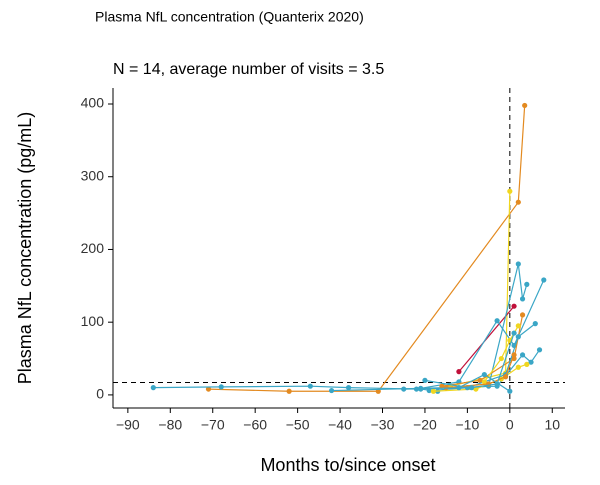 The height and width of the screenshot is (485, 600). Describe the element at coordinates (93, 175) in the screenshot. I see `y-tick-label: 300` at that location.